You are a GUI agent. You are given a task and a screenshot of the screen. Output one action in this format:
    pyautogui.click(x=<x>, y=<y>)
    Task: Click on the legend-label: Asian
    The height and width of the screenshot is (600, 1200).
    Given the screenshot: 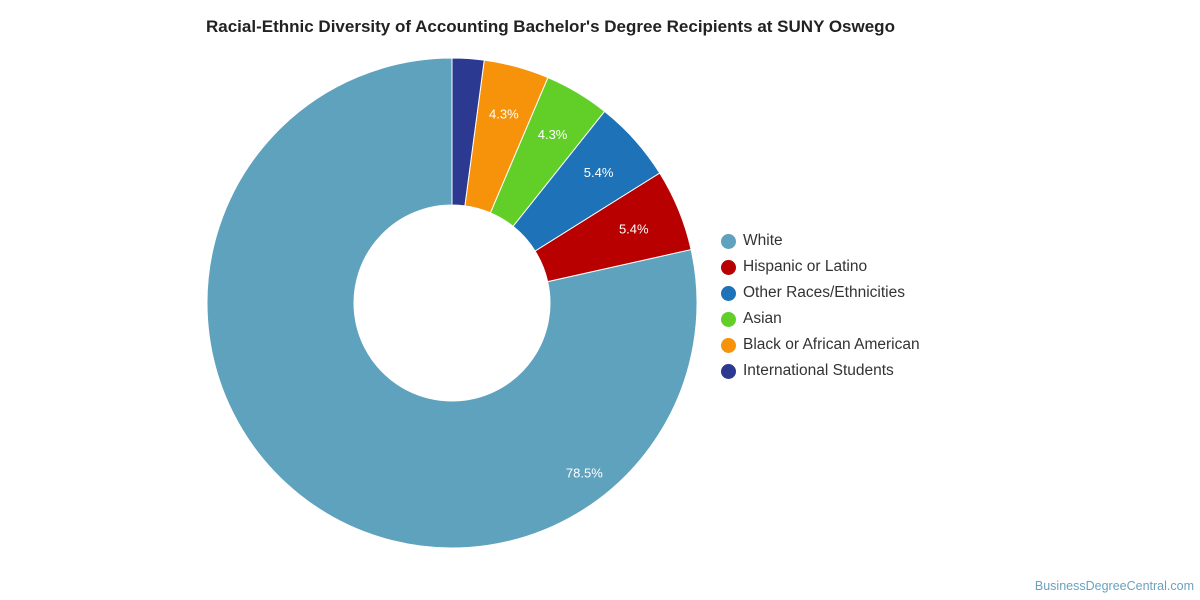 What is the action you would take?
    pyautogui.click(x=762, y=318)
    